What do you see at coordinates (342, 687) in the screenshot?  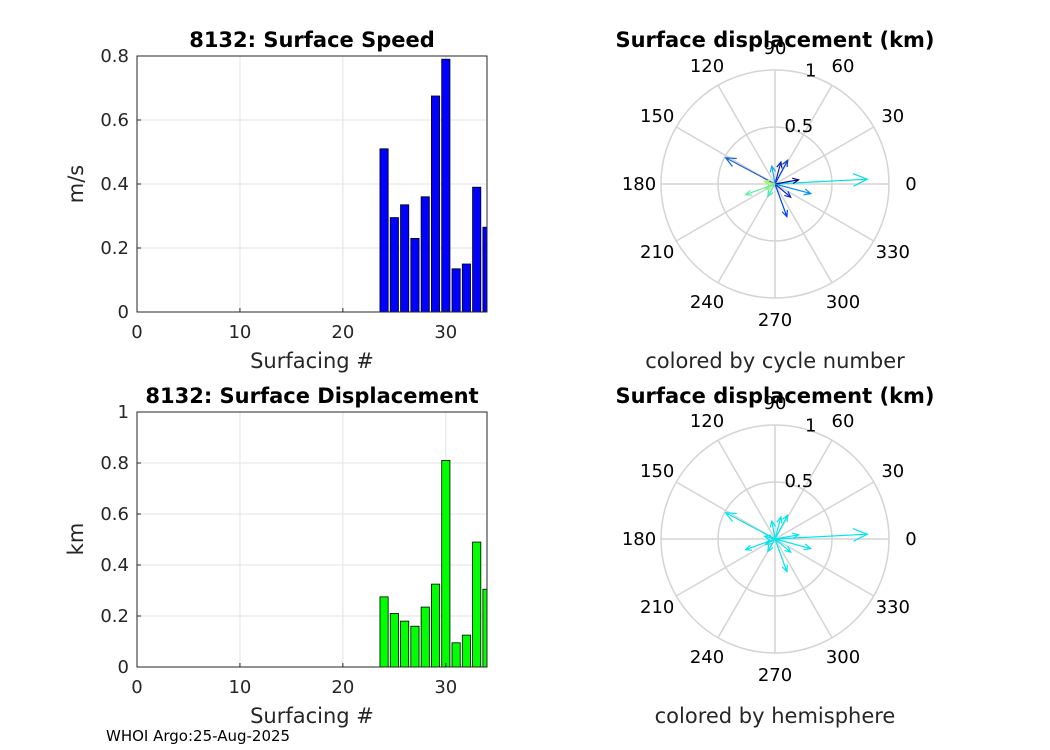 I see `x-tick-label: 20` at bounding box center [342, 687].